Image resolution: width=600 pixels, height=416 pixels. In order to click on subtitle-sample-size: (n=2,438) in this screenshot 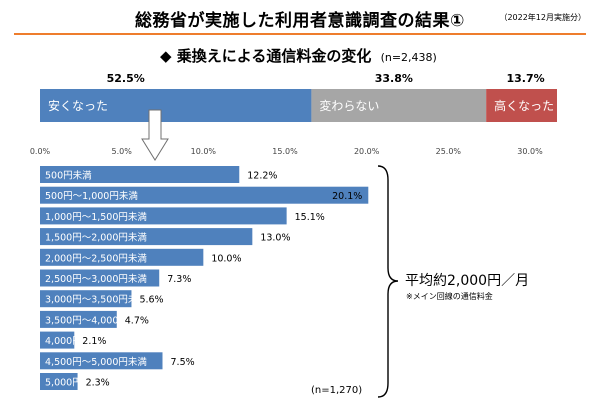, I will do `click(408, 57)`.